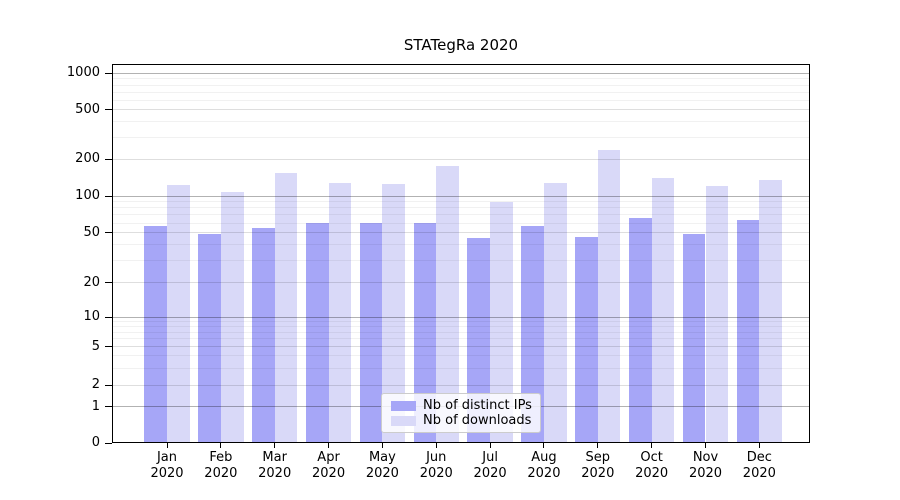 The image size is (900, 500). What do you see at coordinates (91, 282) in the screenshot?
I see `y-tick-label: 20` at bounding box center [91, 282].